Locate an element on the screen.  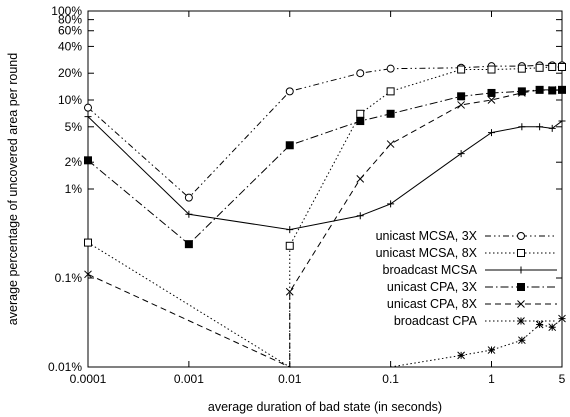
legend-label: broadcast CPA is located at coordinates (436, 321).